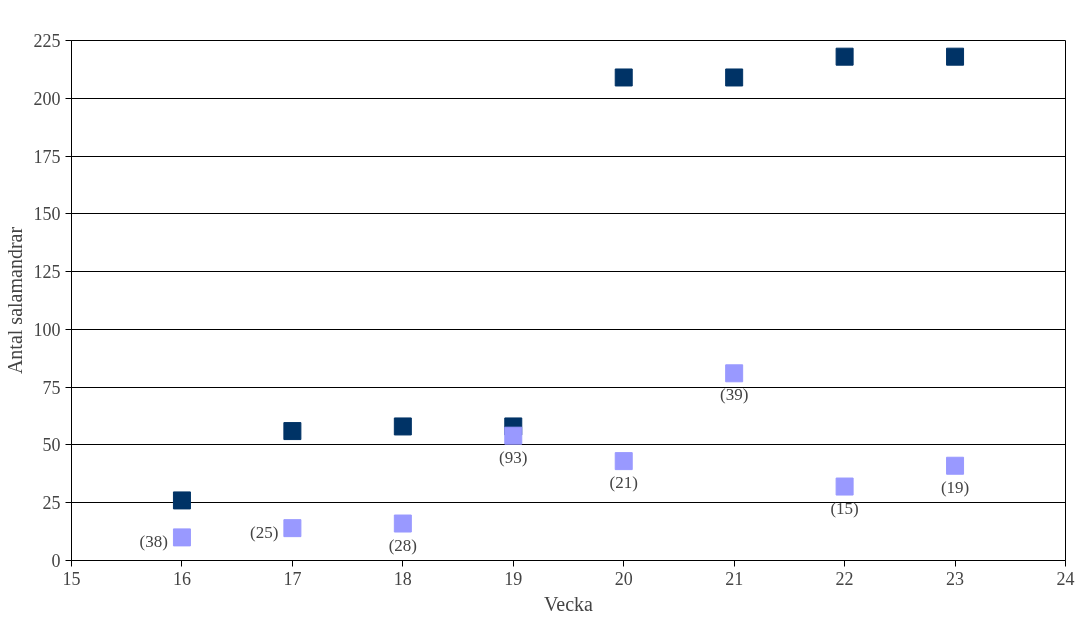 Image resolution: width=1079 pixels, height=621 pixels. What do you see at coordinates (1065, 578) in the screenshot?
I see `x-tick-label: 24` at bounding box center [1065, 578].